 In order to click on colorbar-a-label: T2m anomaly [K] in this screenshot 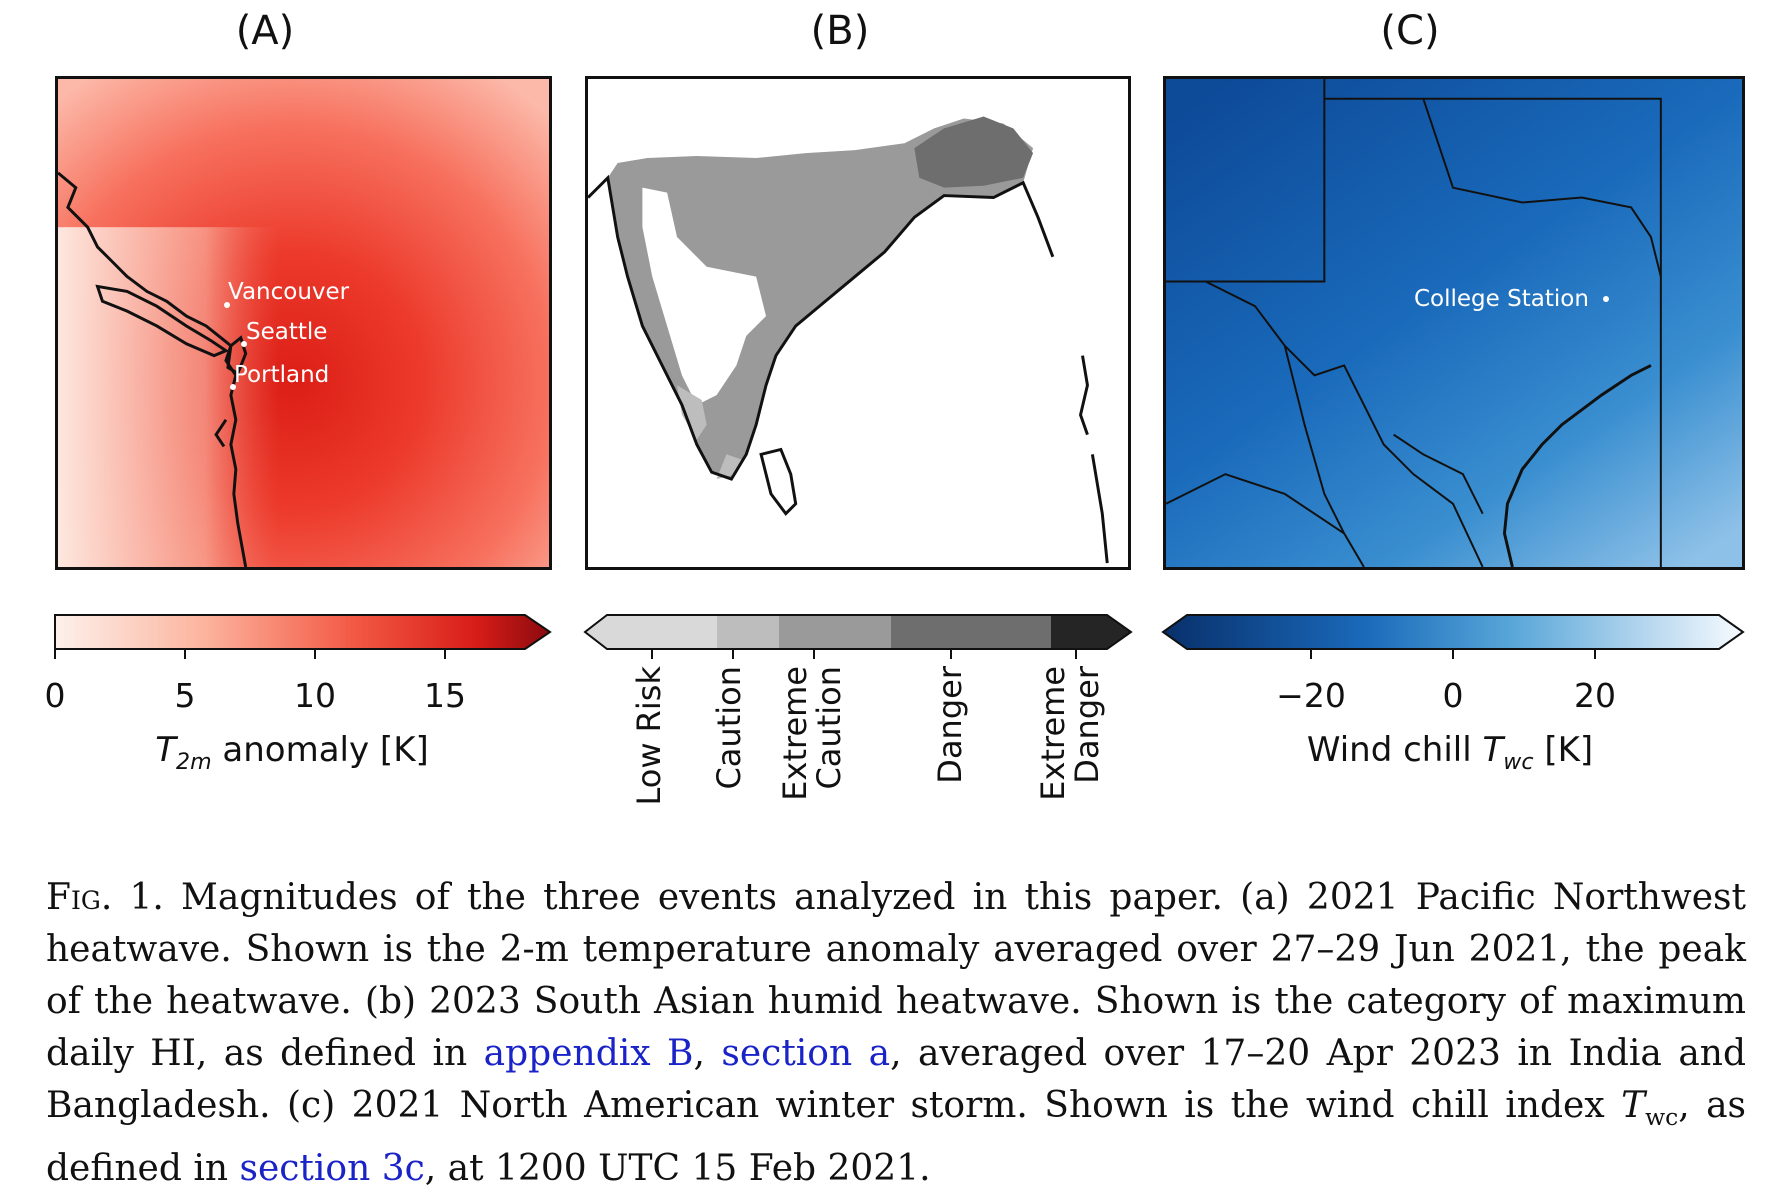, I will do `click(292, 752)`.